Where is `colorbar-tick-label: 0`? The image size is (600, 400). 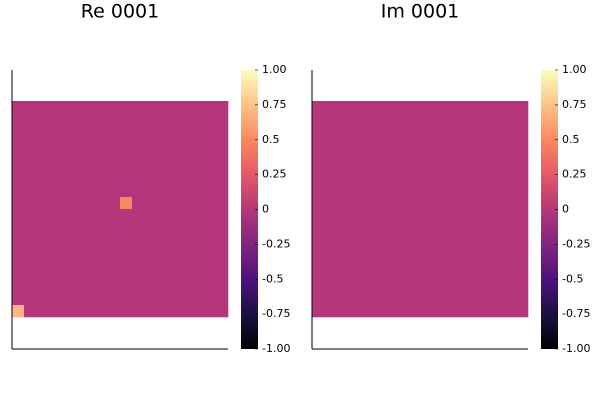 colorbar-tick-label: 0 is located at coordinates (265, 209).